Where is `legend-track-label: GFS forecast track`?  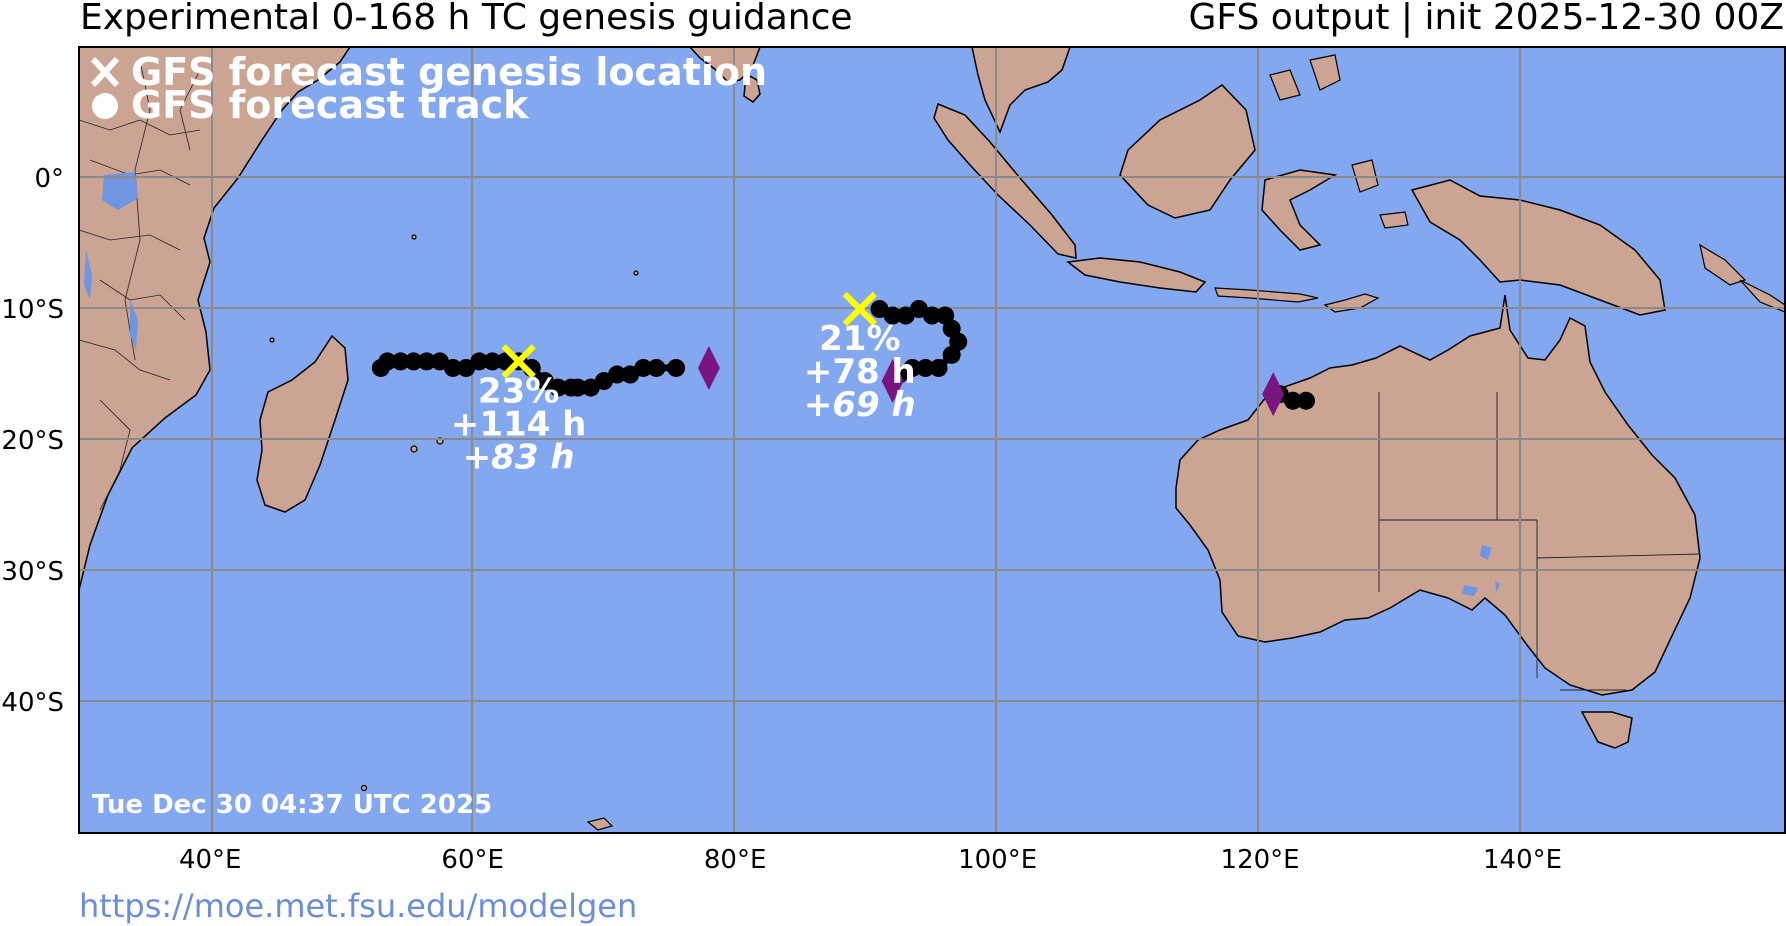
legend-track-label: GFS forecast track is located at coordinates (330, 105).